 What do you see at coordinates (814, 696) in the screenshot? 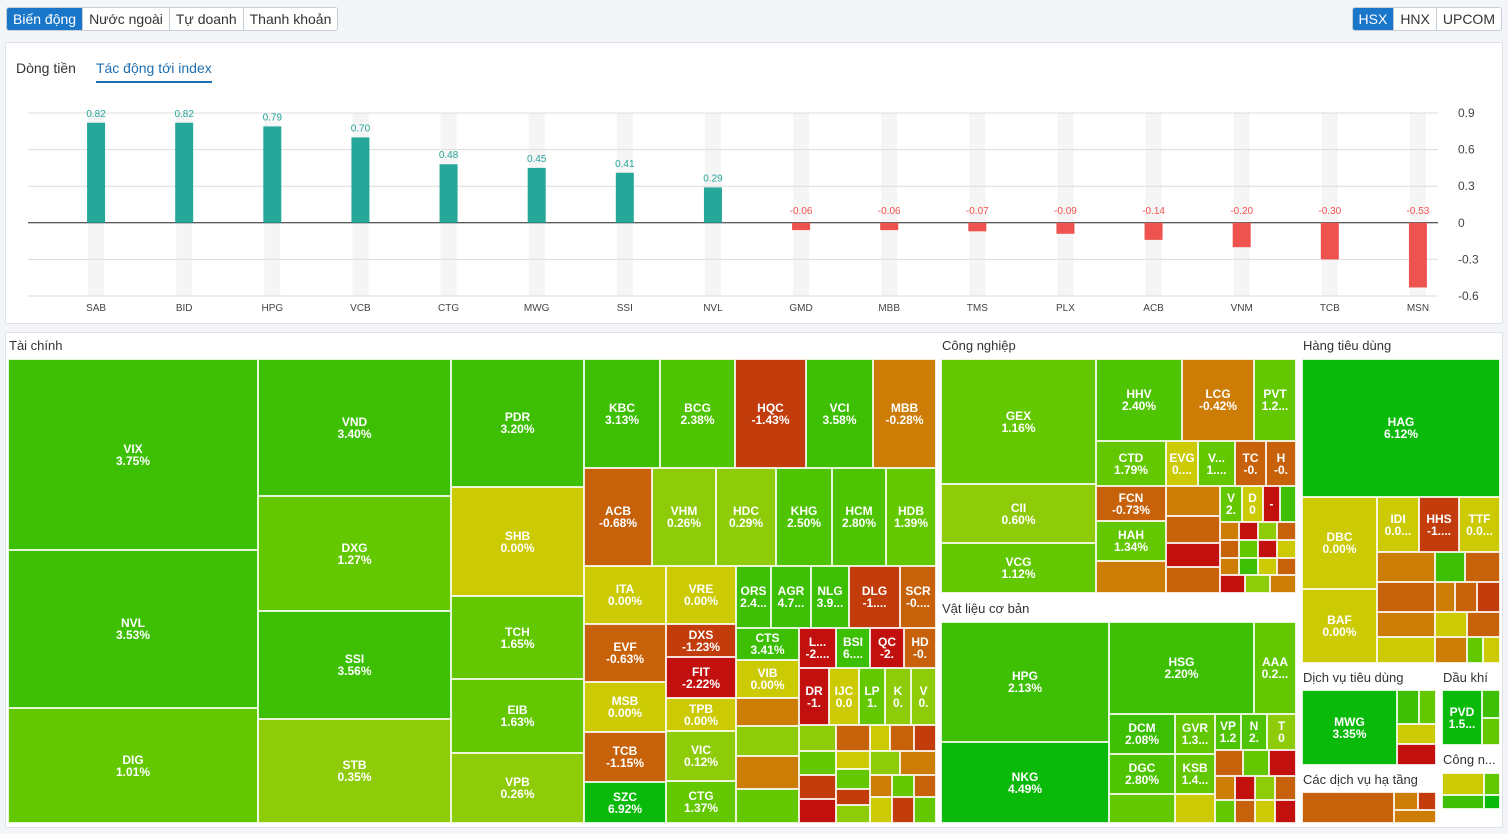
I see `stock-cell: DR -1.` at bounding box center [814, 696].